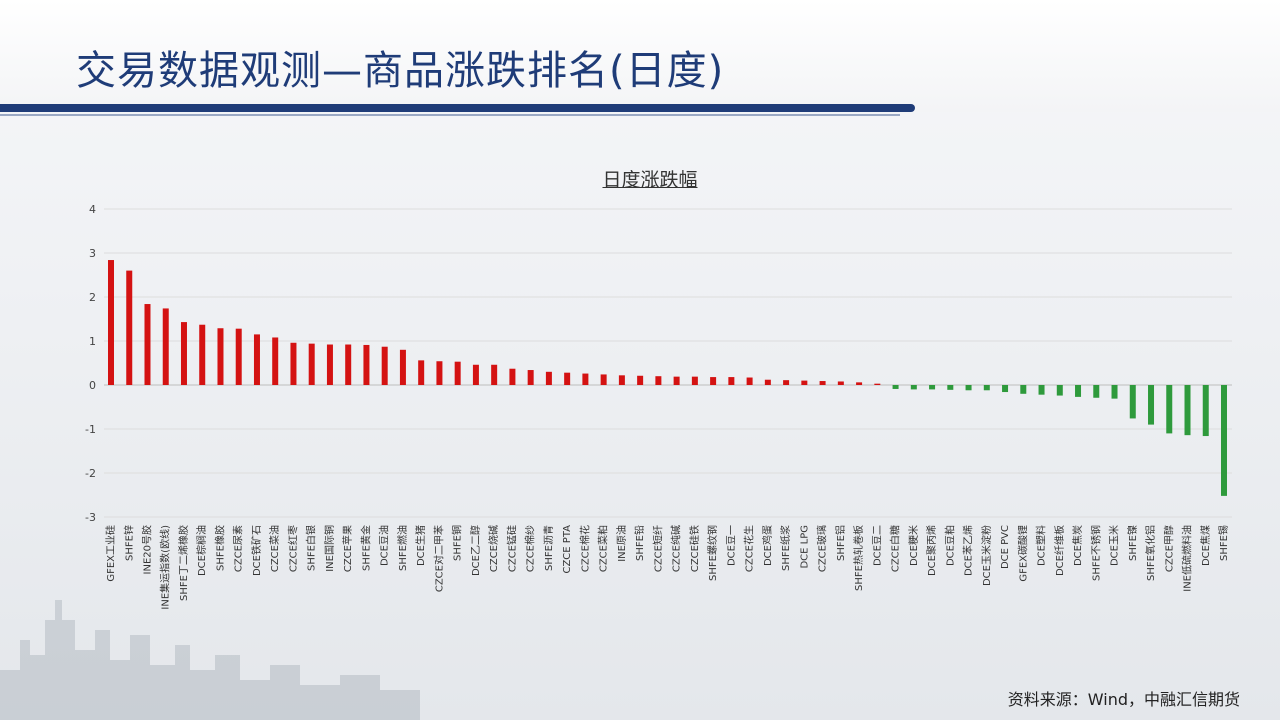 The height and width of the screenshot is (720, 1280). What do you see at coordinates (183, 563) in the screenshot?
I see `x-tick-label: SHFE丁二烯橡胶` at bounding box center [183, 563].